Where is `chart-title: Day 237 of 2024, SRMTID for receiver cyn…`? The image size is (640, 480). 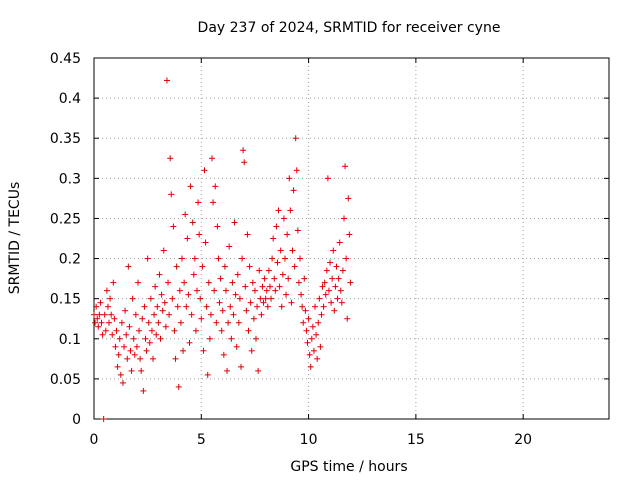
chart-title: Day 237 of 2024, SRMTID for receiver cyn… is located at coordinates (349, 28).